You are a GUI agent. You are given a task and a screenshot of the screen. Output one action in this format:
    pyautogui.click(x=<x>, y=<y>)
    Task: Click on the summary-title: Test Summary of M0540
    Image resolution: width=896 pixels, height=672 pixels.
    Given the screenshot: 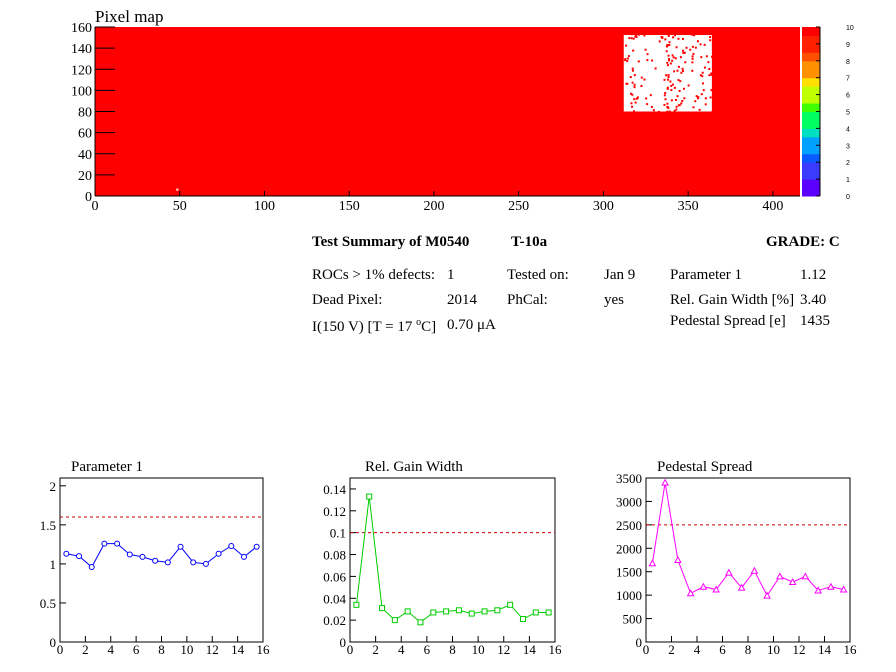 What is the action you would take?
    pyautogui.click(x=391, y=242)
    